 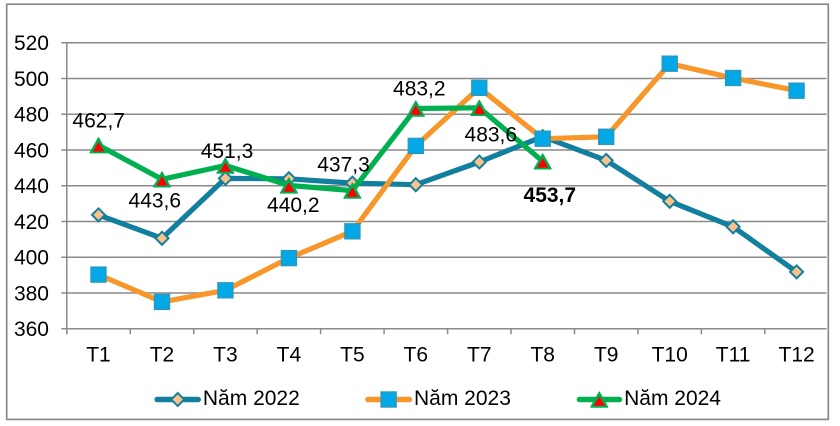 I want to click on svg-text: Năm 2022, so click(x=251, y=398).